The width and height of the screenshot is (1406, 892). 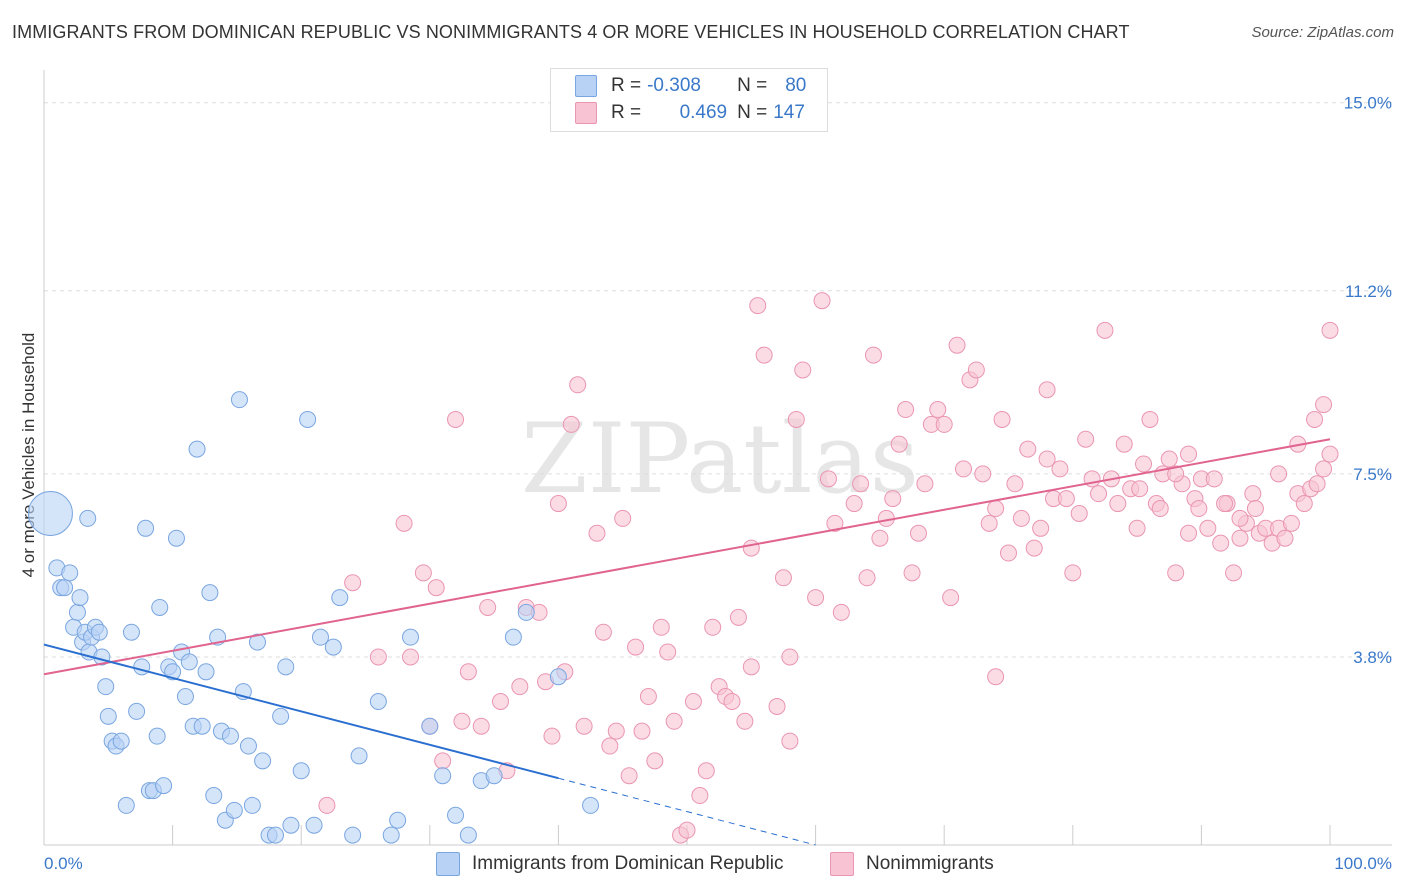 What do you see at coordinates (703, 112) in the screenshot?
I see `r-value: 0.469` at bounding box center [703, 112].